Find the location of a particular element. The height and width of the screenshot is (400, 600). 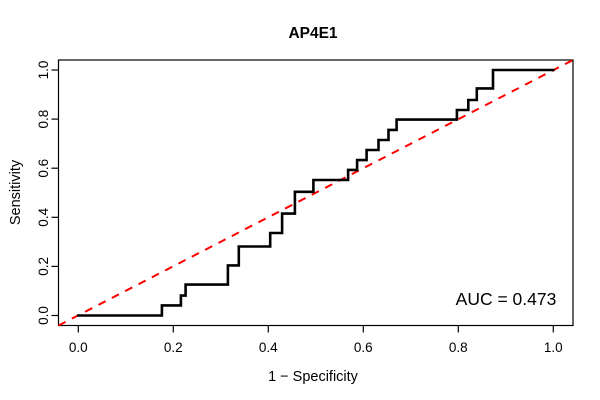

y-tick-label: 1.0 is located at coordinates (43, 70).